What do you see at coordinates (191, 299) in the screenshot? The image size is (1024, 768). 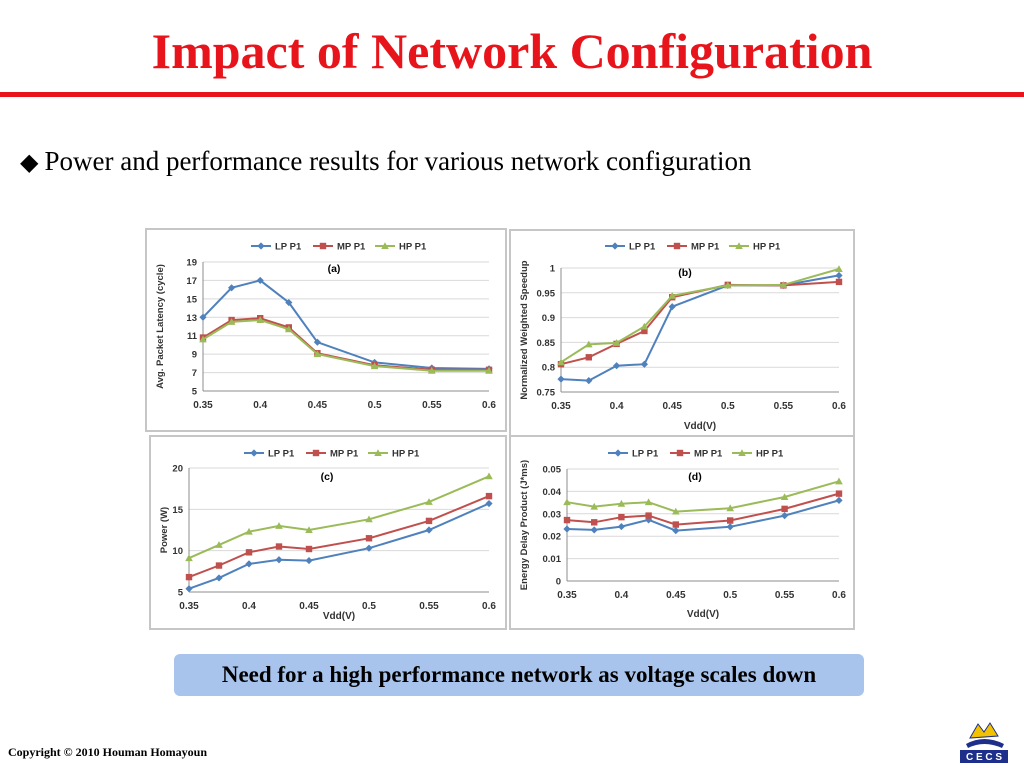 I see `y-tick-label: 15` at bounding box center [191, 299].